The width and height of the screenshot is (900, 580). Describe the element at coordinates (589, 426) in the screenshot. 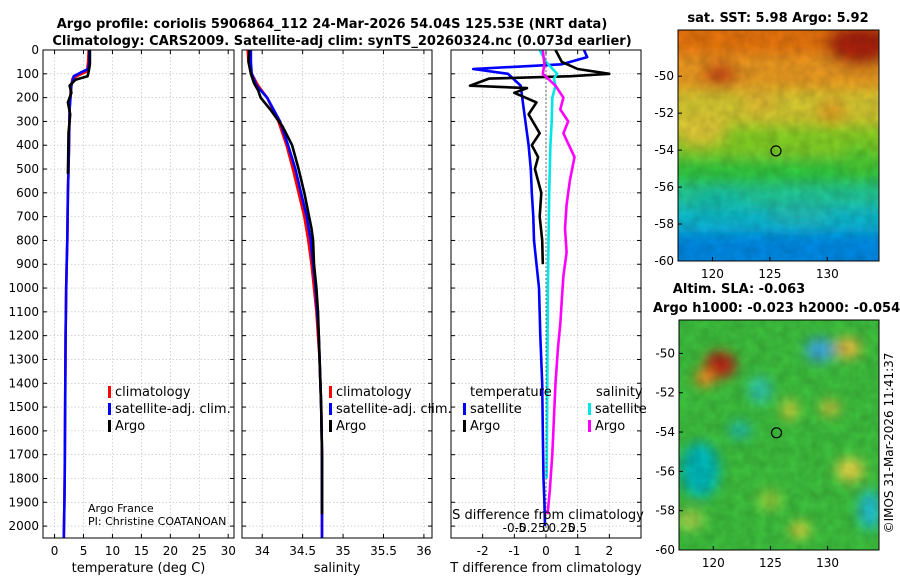

I see `legend-sal-argo-swatch` at that location.